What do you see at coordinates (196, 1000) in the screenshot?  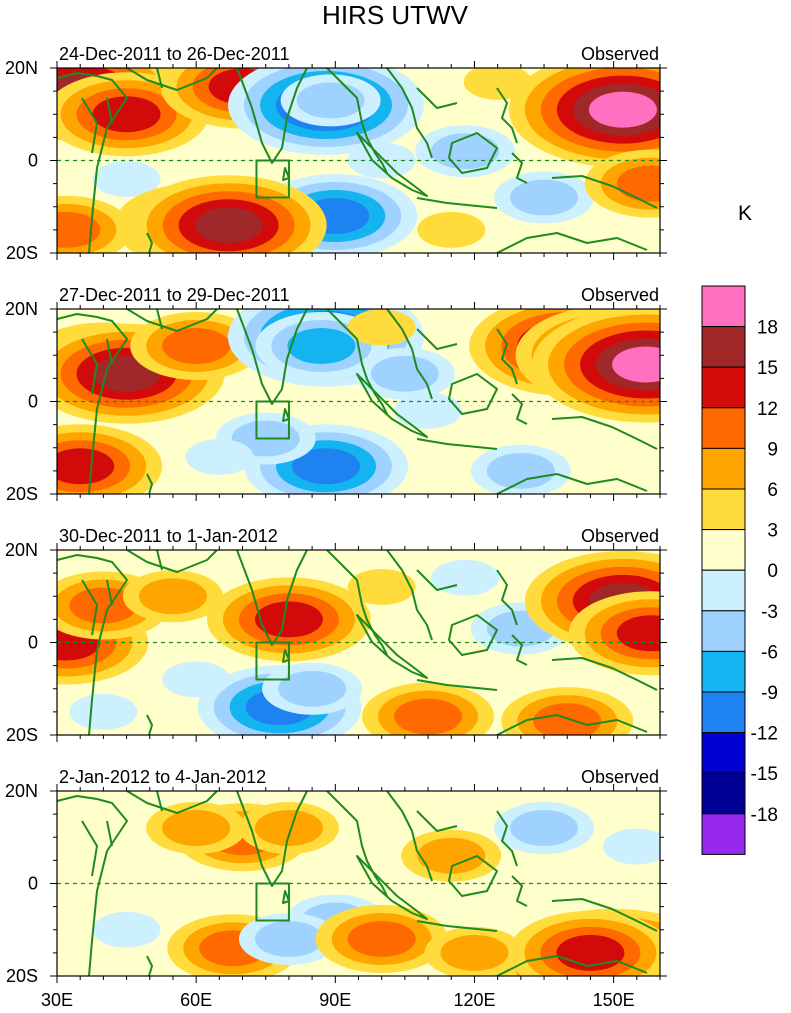 I see `lon-label: 60E` at bounding box center [196, 1000].